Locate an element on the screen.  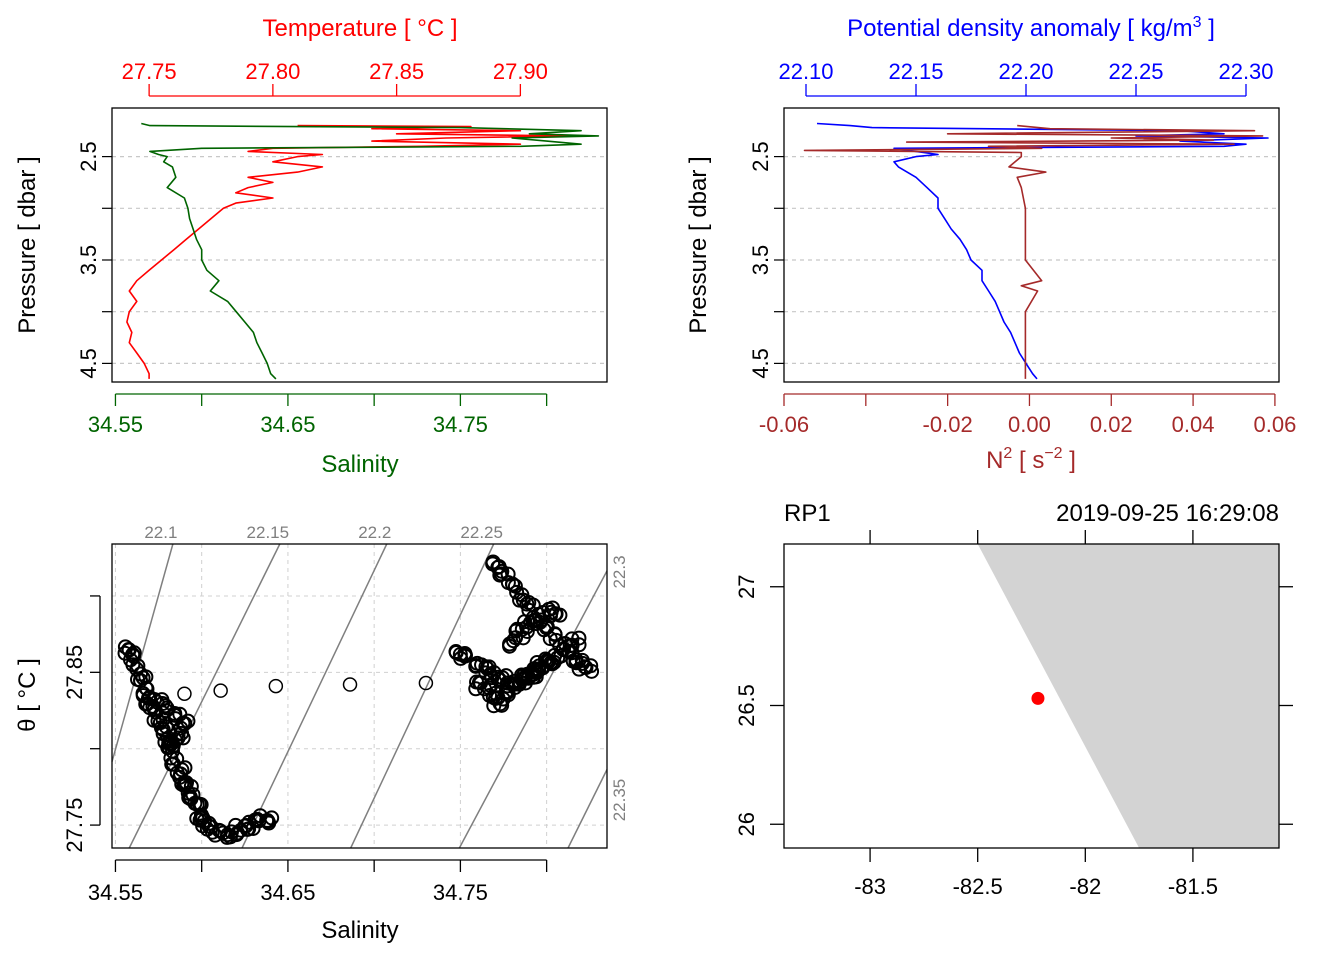
n2-axis: -0.06 -0.02 0.00 0.02 0.04 0.06 is located at coordinates (1027, 415).